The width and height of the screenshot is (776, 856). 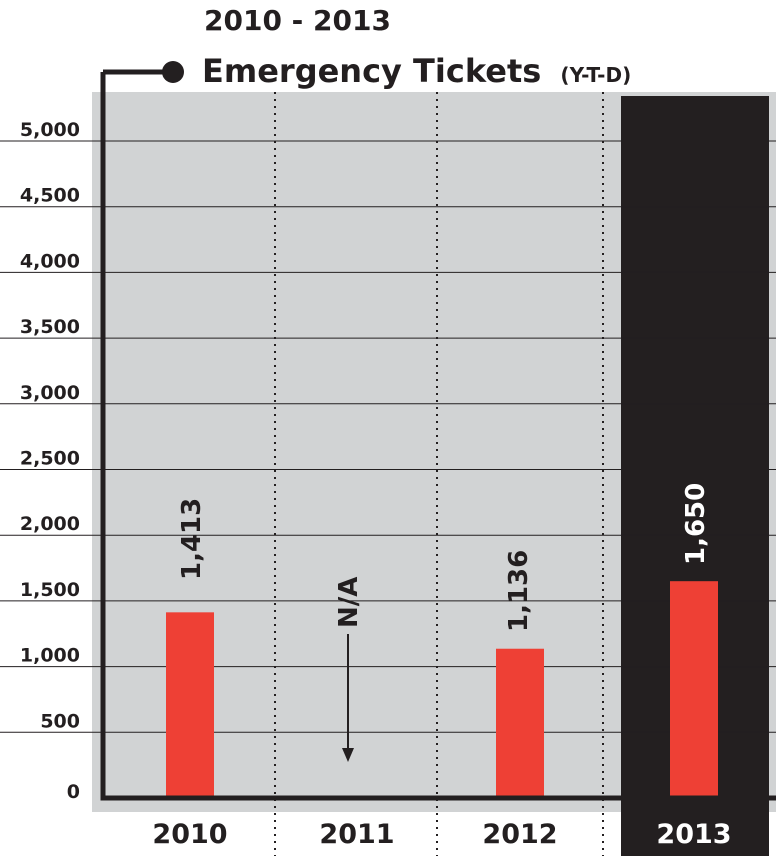 I want to click on y-tick-label: 500, so click(x=60, y=721).